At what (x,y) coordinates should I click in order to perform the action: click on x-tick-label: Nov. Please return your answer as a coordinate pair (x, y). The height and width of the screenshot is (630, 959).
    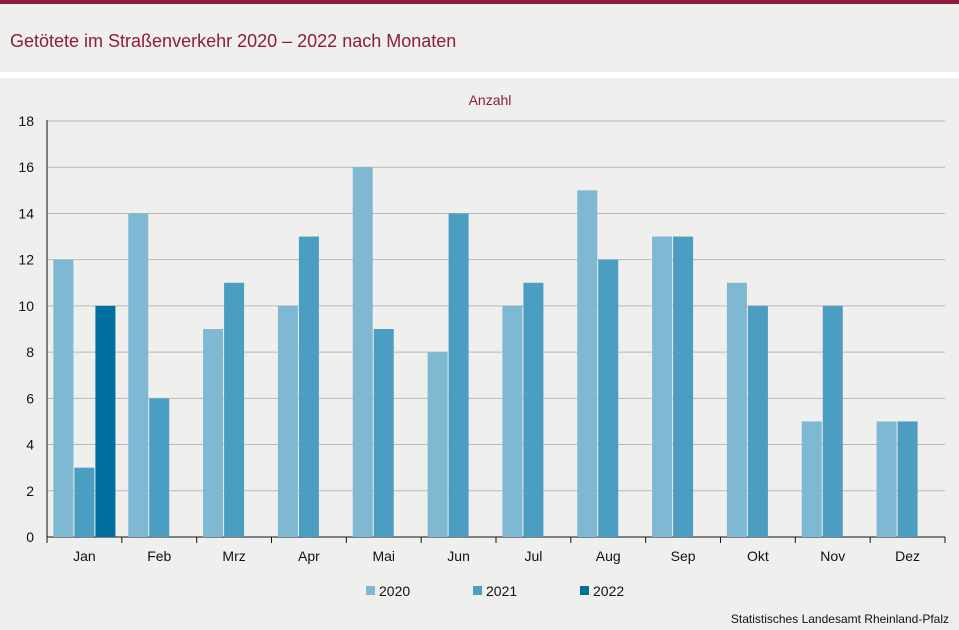
    Looking at the image, I should click on (832, 556).